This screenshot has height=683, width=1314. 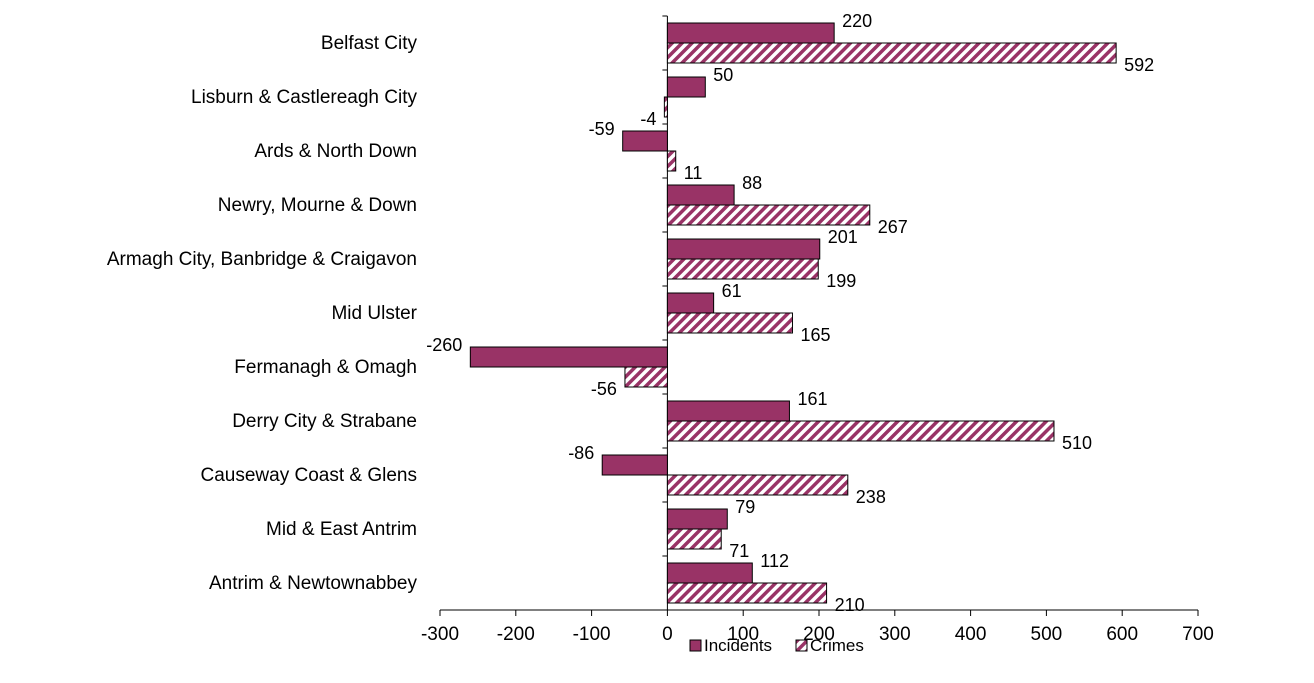 I want to click on data-label: 112, so click(x=774, y=561).